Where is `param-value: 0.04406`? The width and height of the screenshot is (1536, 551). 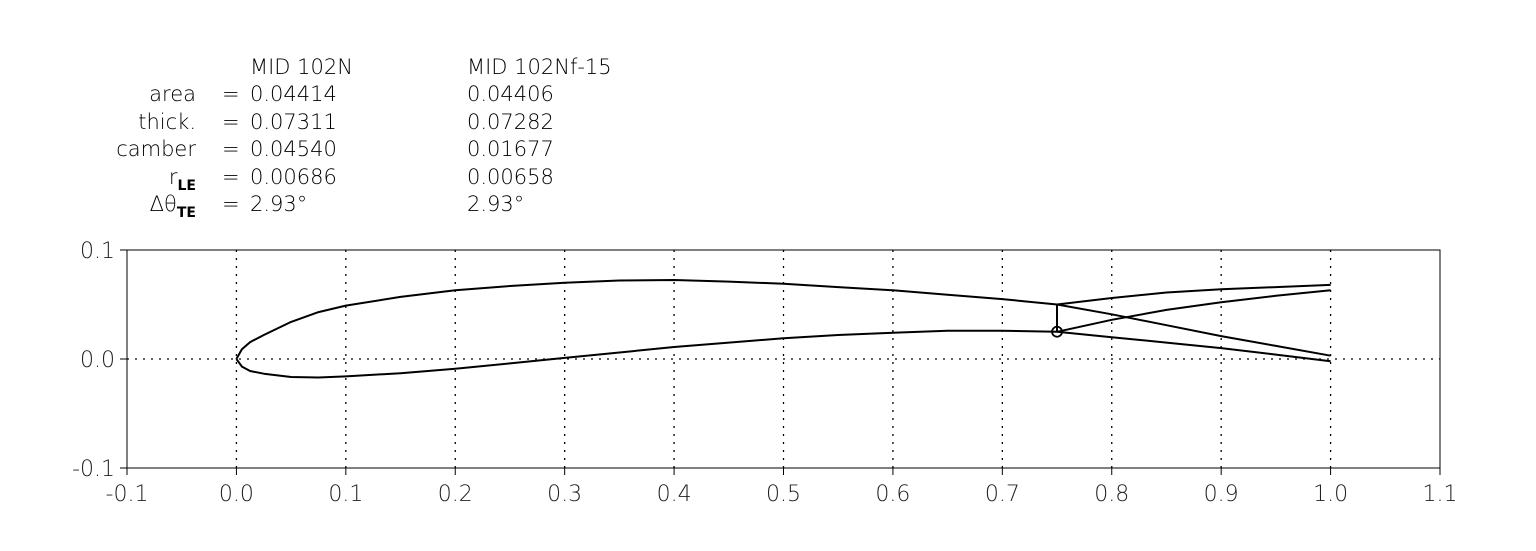 param-value: 0.04406 is located at coordinates (510, 94).